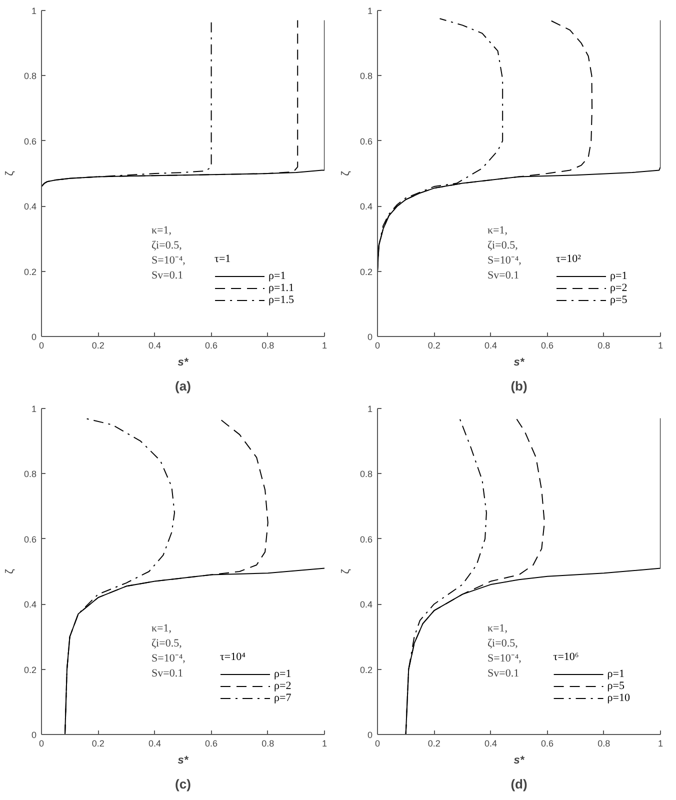 Image resolution: width=676 pixels, height=800 pixels. I want to click on legend-title: τ=10², so click(569, 259).